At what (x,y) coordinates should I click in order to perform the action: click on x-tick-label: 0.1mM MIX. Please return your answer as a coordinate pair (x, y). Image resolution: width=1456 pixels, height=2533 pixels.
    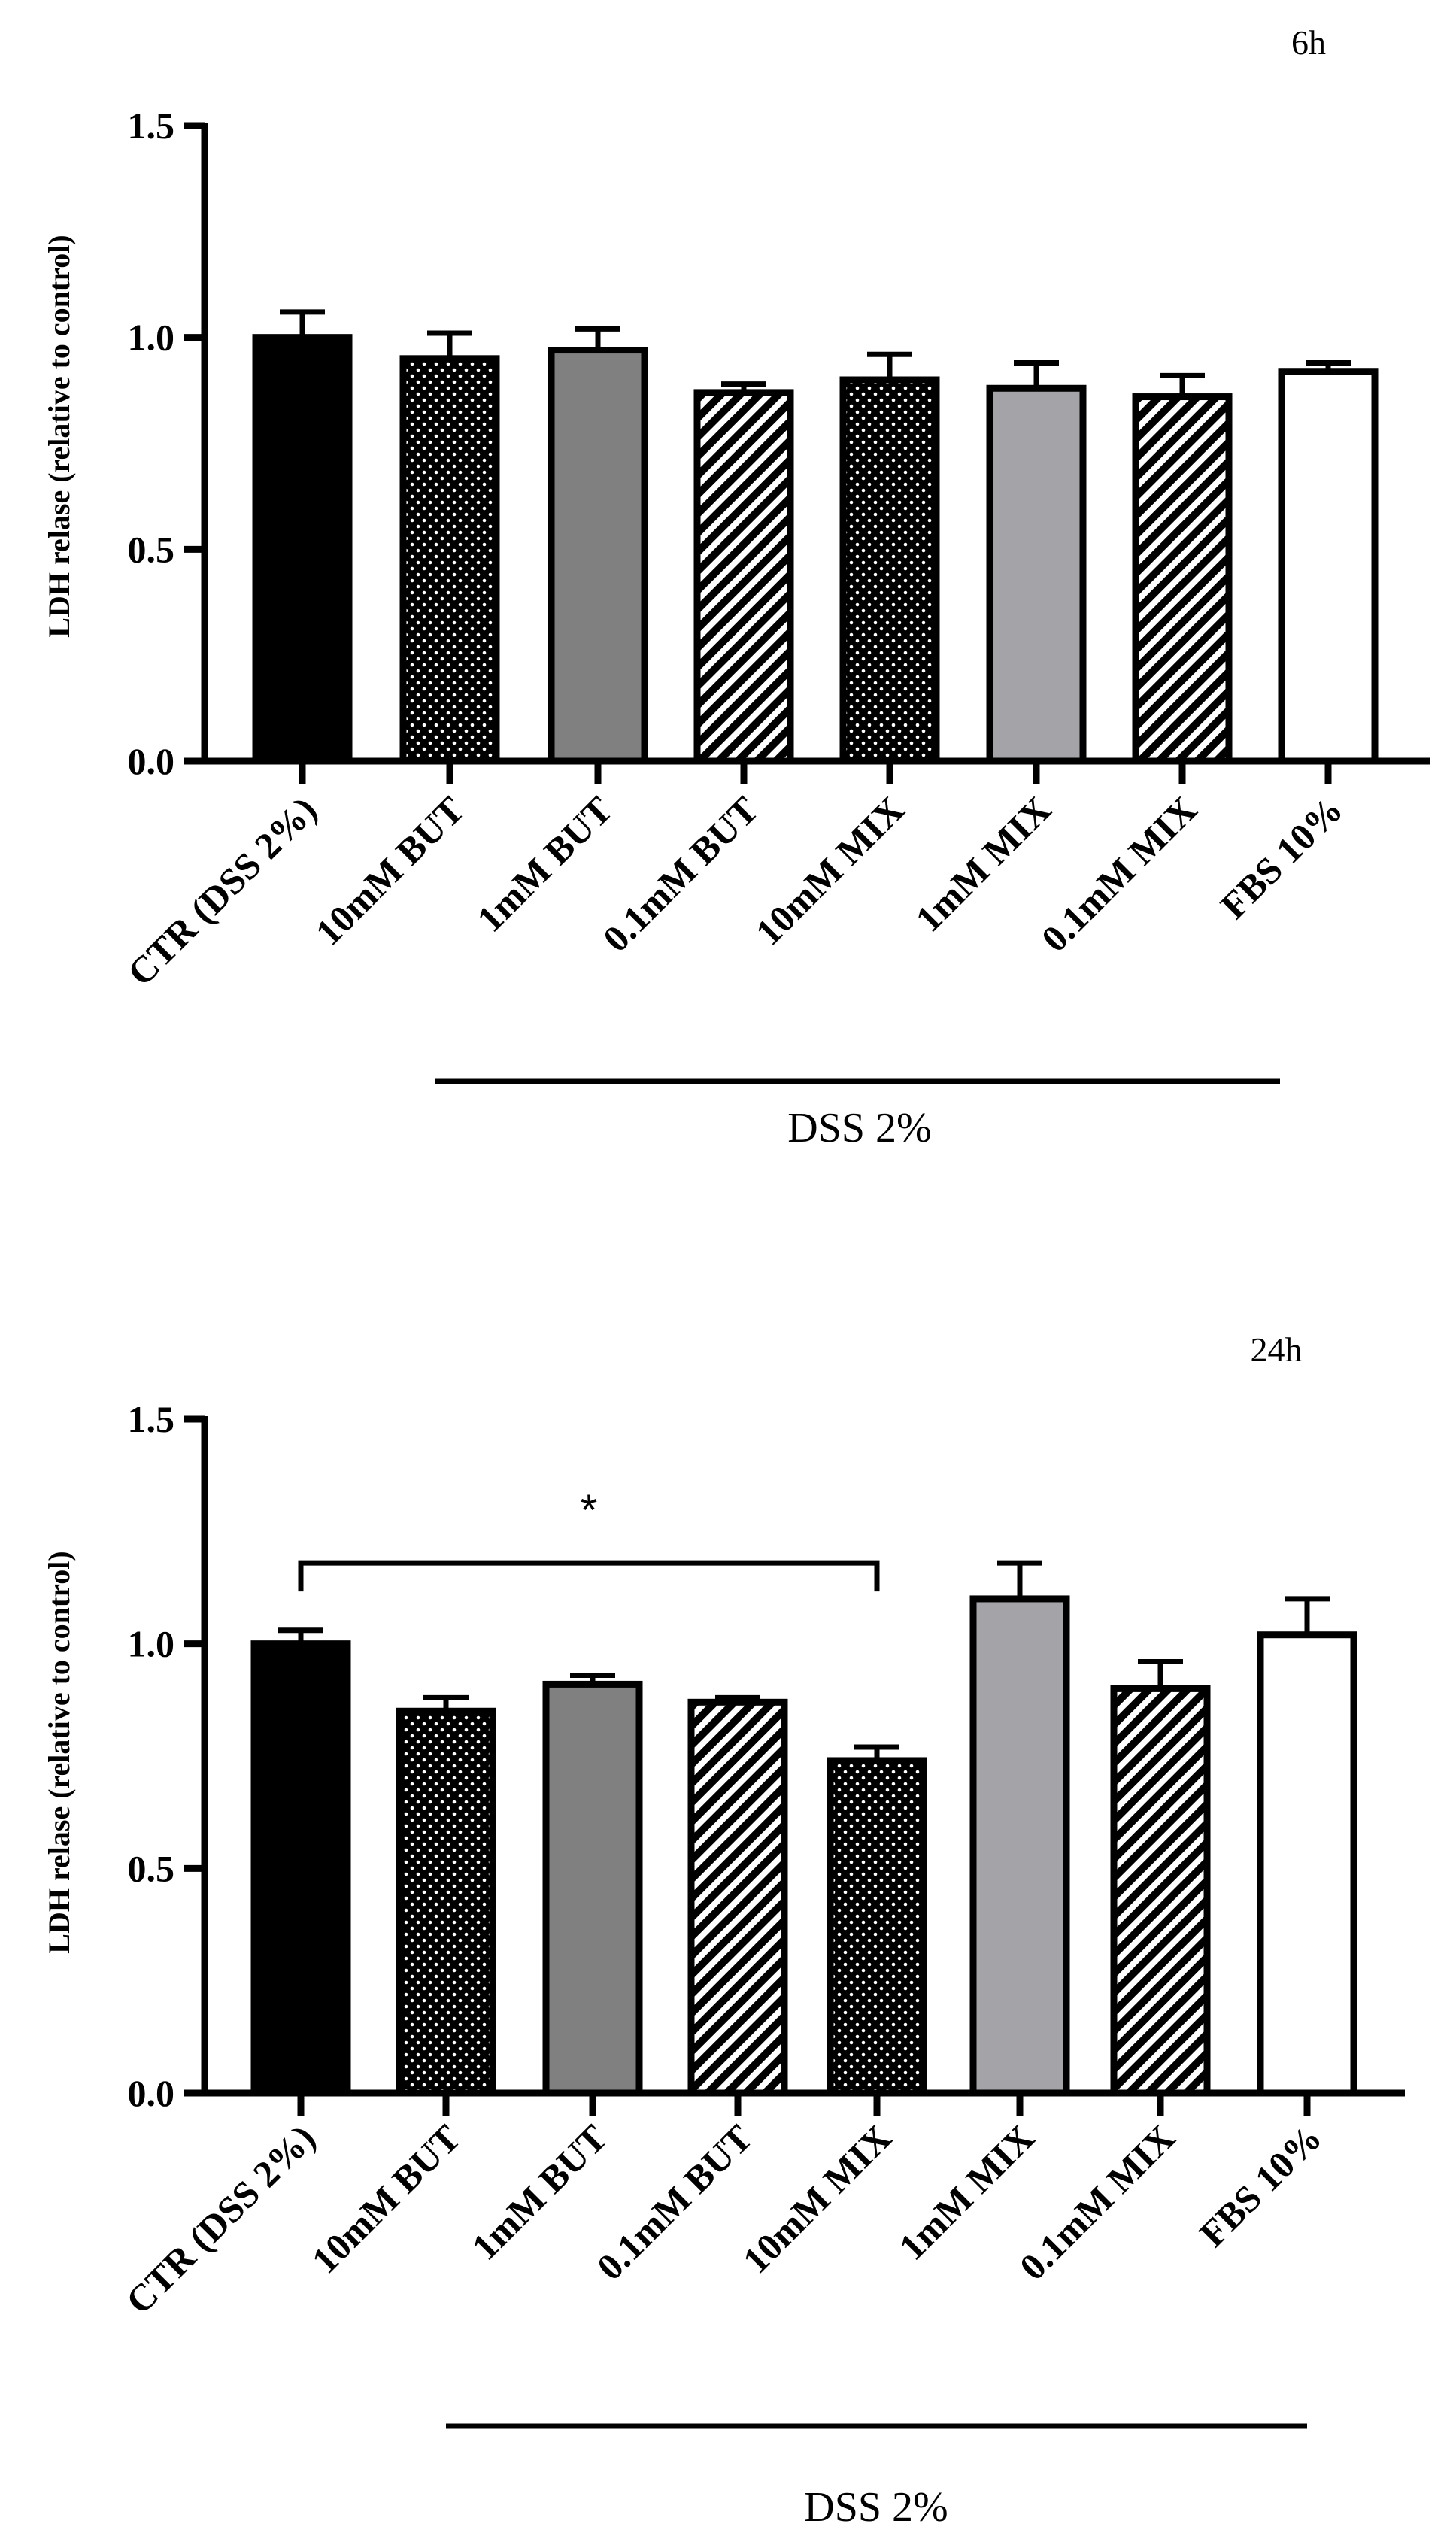
    Looking at the image, I should click on (1119, 874).